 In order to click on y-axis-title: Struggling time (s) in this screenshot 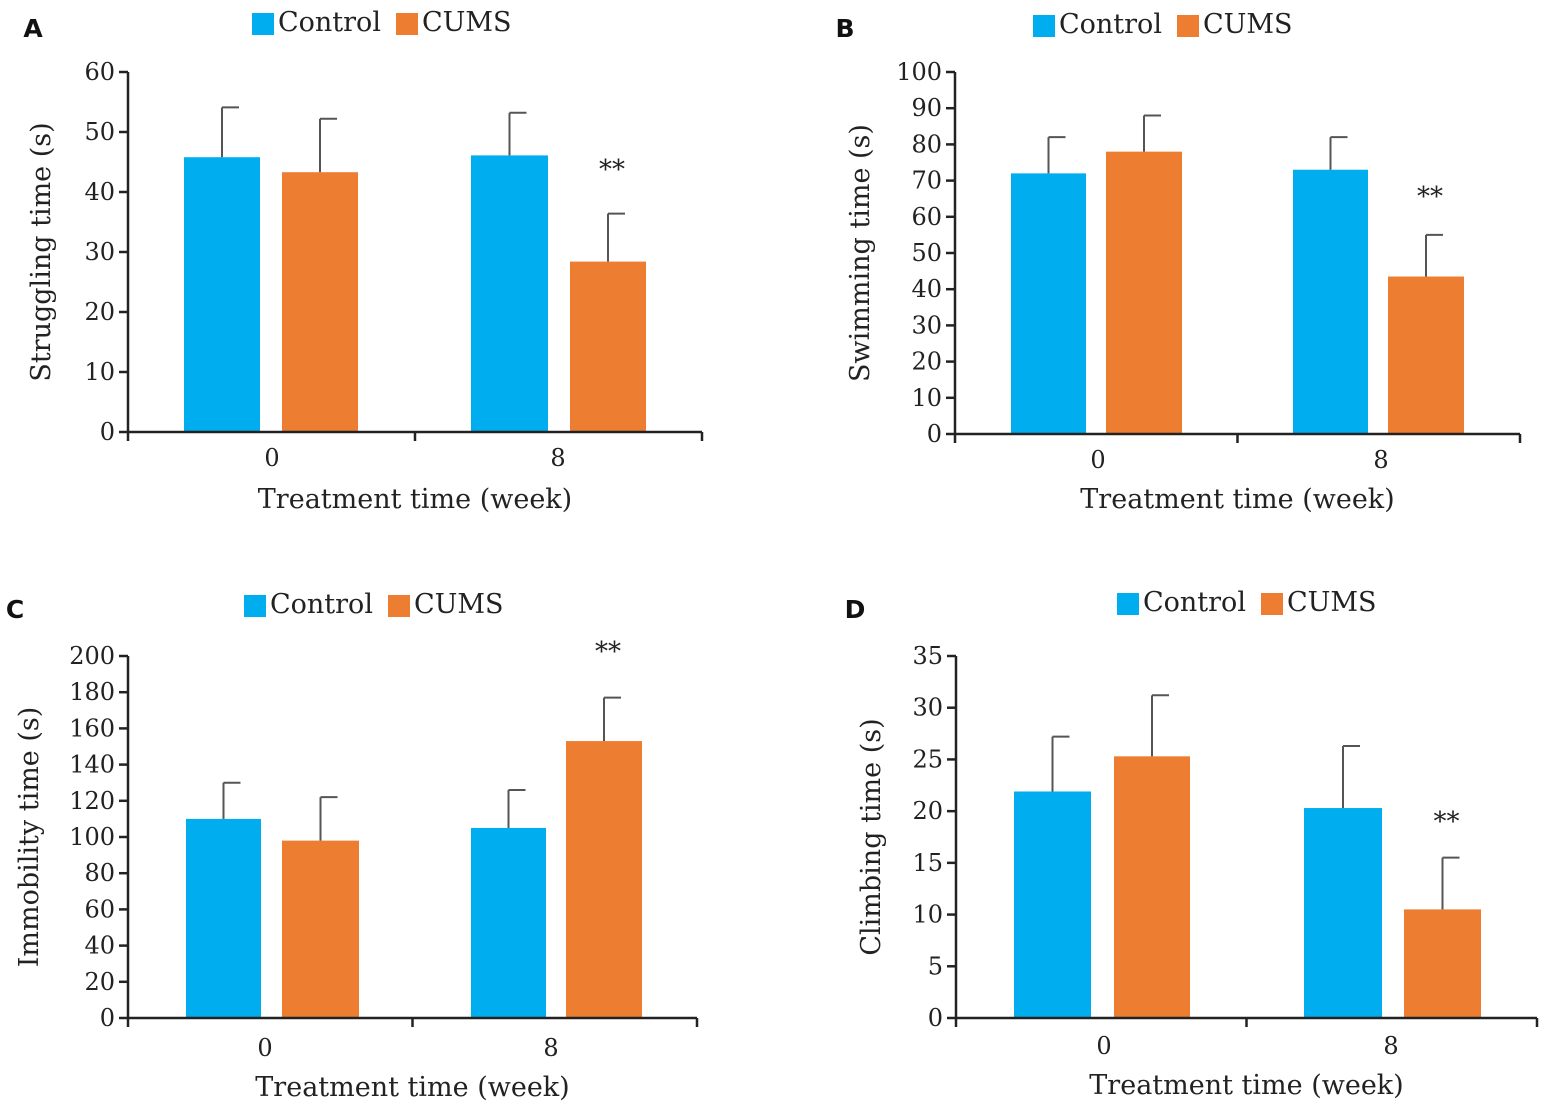, I will do `click(41, 251)`.